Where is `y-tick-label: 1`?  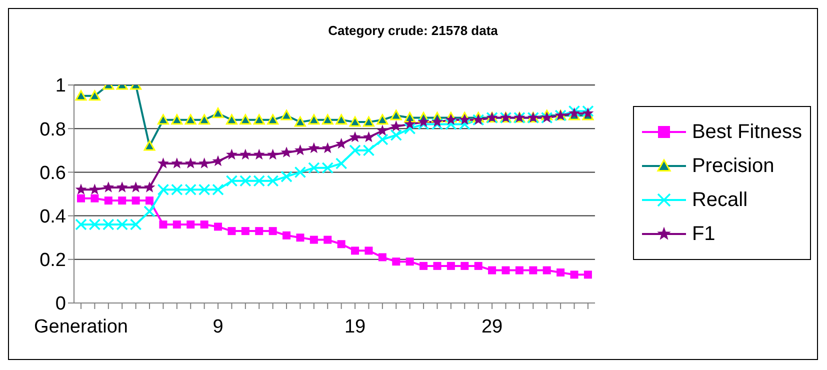 y-tick-label: 1 is located at coordinates (60, 86).